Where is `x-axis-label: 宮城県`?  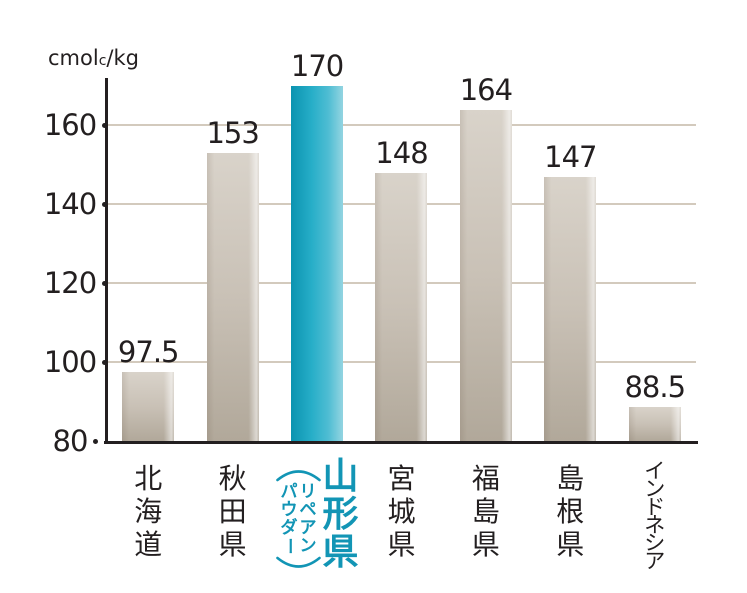
x-axis-label: 宮城県 is located at coordinates (401, 511).